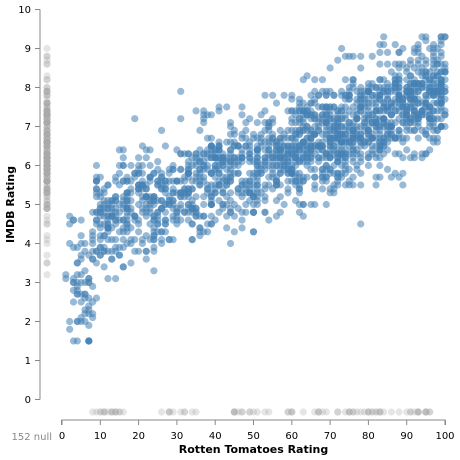  What do you see at coordinates (215, 436) in the screenshot?
I see `x-tick-label: 40` at bounding box center [215, 436].